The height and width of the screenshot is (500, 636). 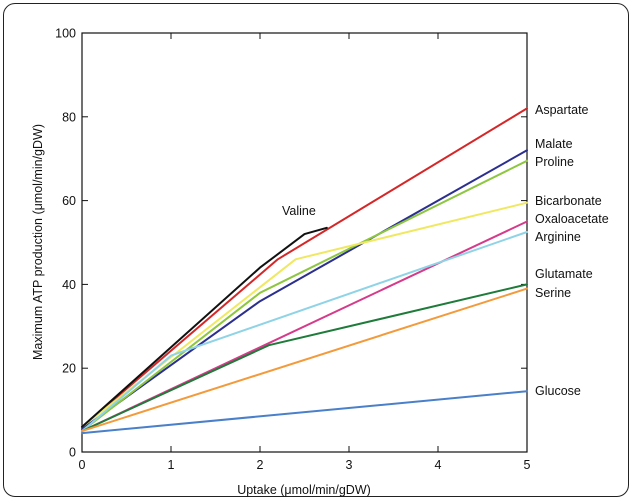 I want to click on y-tick-label: 40, so click(x=69, y=285).